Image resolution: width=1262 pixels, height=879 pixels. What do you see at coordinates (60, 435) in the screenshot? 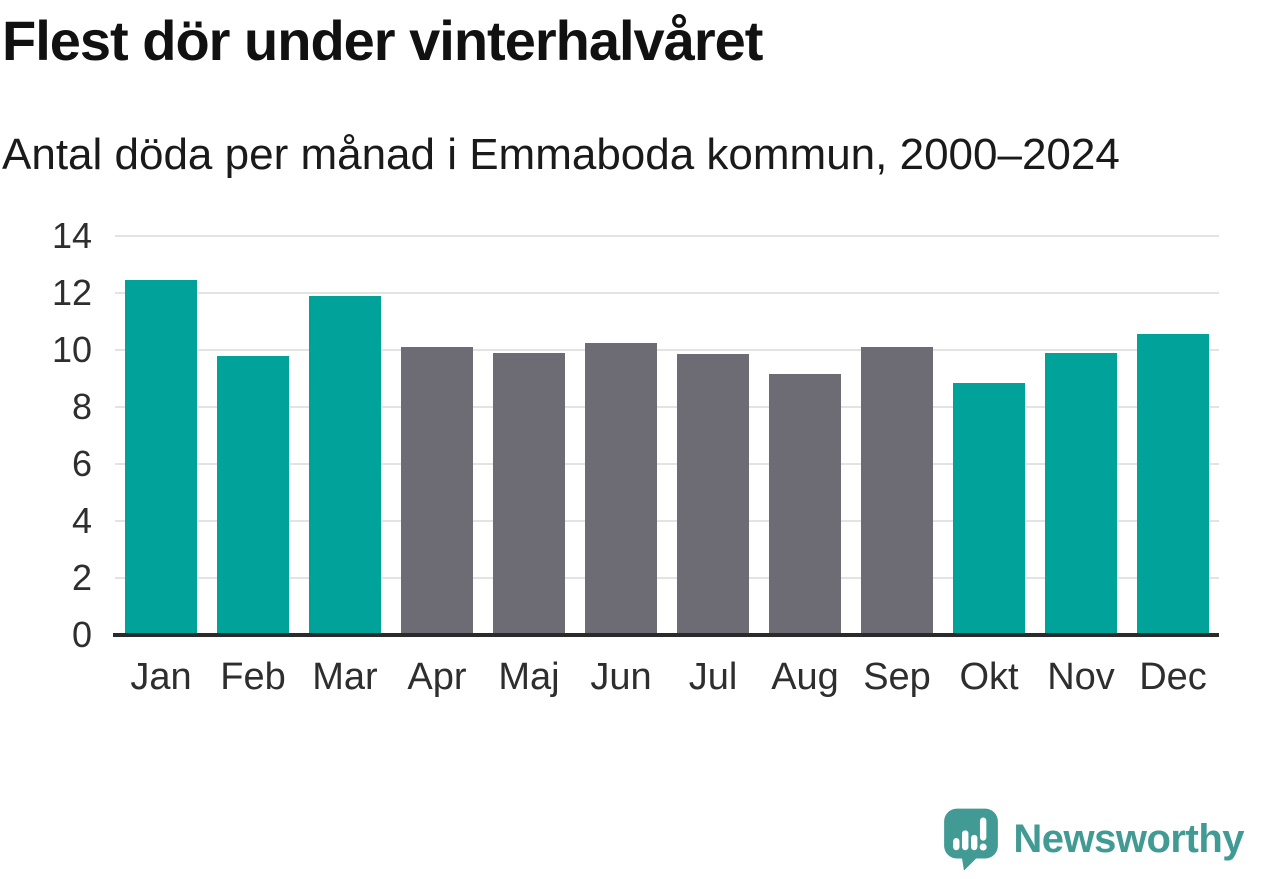
I see `y-axis-tick-labels: 0 2 4 6 8 10 12 14` at bounding box center [60, 435].